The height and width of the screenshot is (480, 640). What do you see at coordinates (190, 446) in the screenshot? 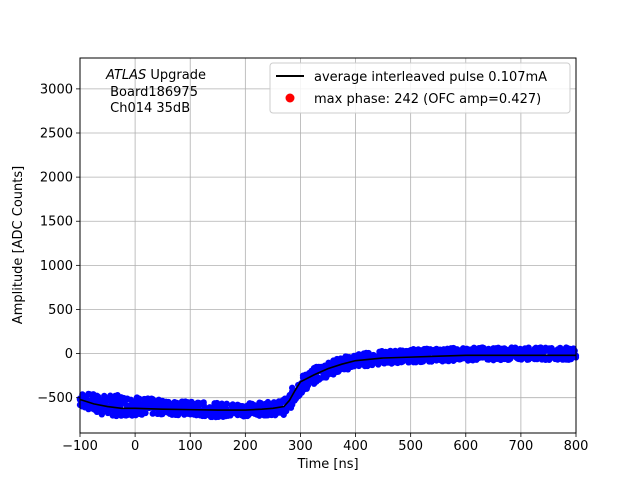
I see `x-tick-label: 100` at bounding box center [190, 446].